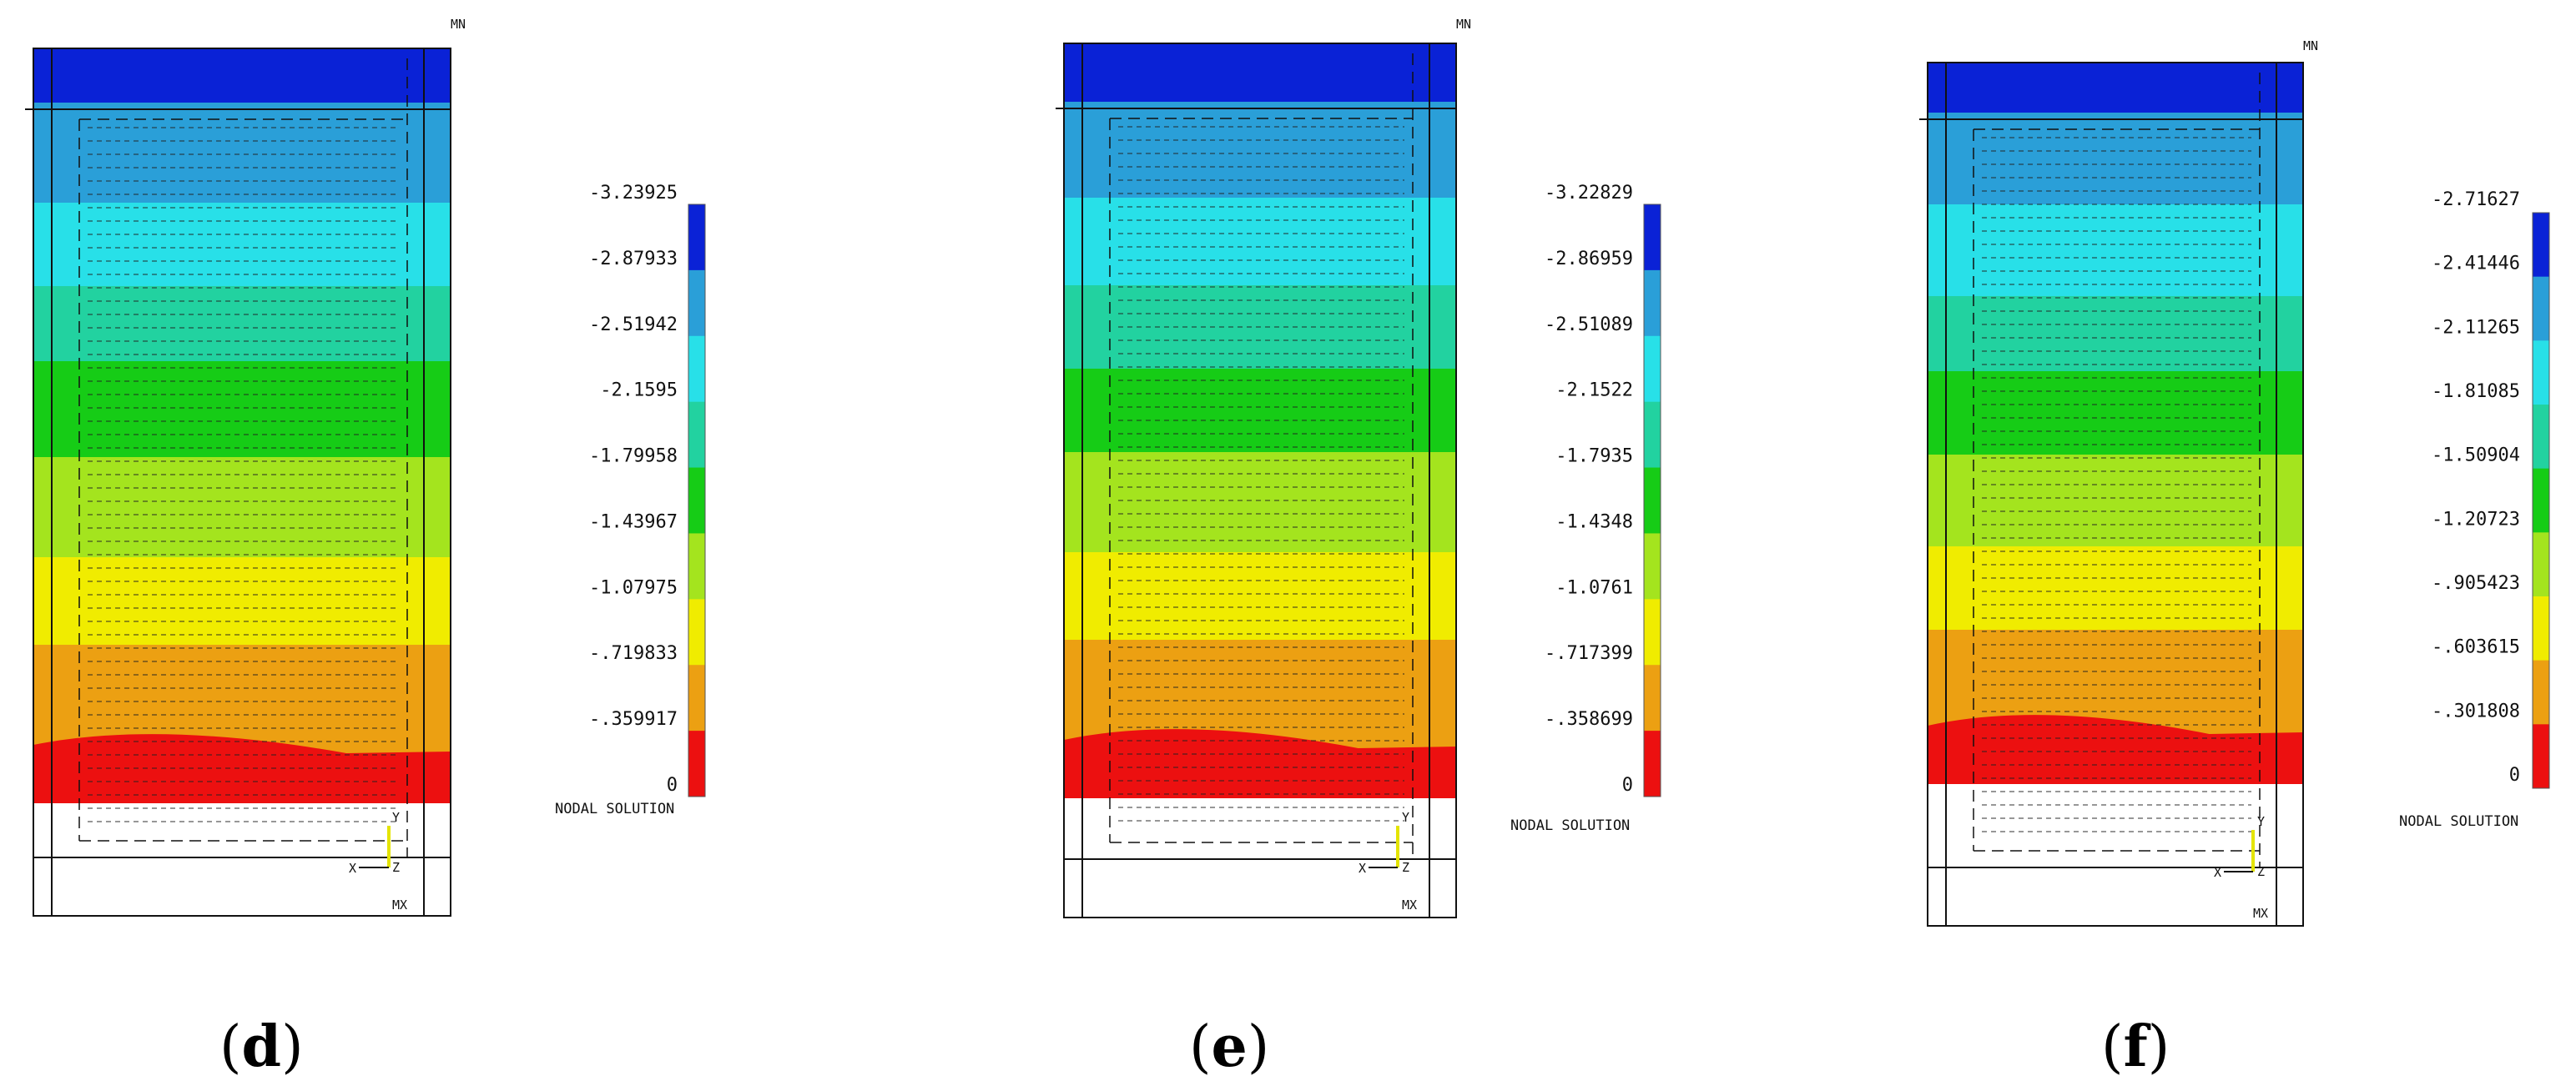  I want to click on contour-plot-f, so click(2111, 495).